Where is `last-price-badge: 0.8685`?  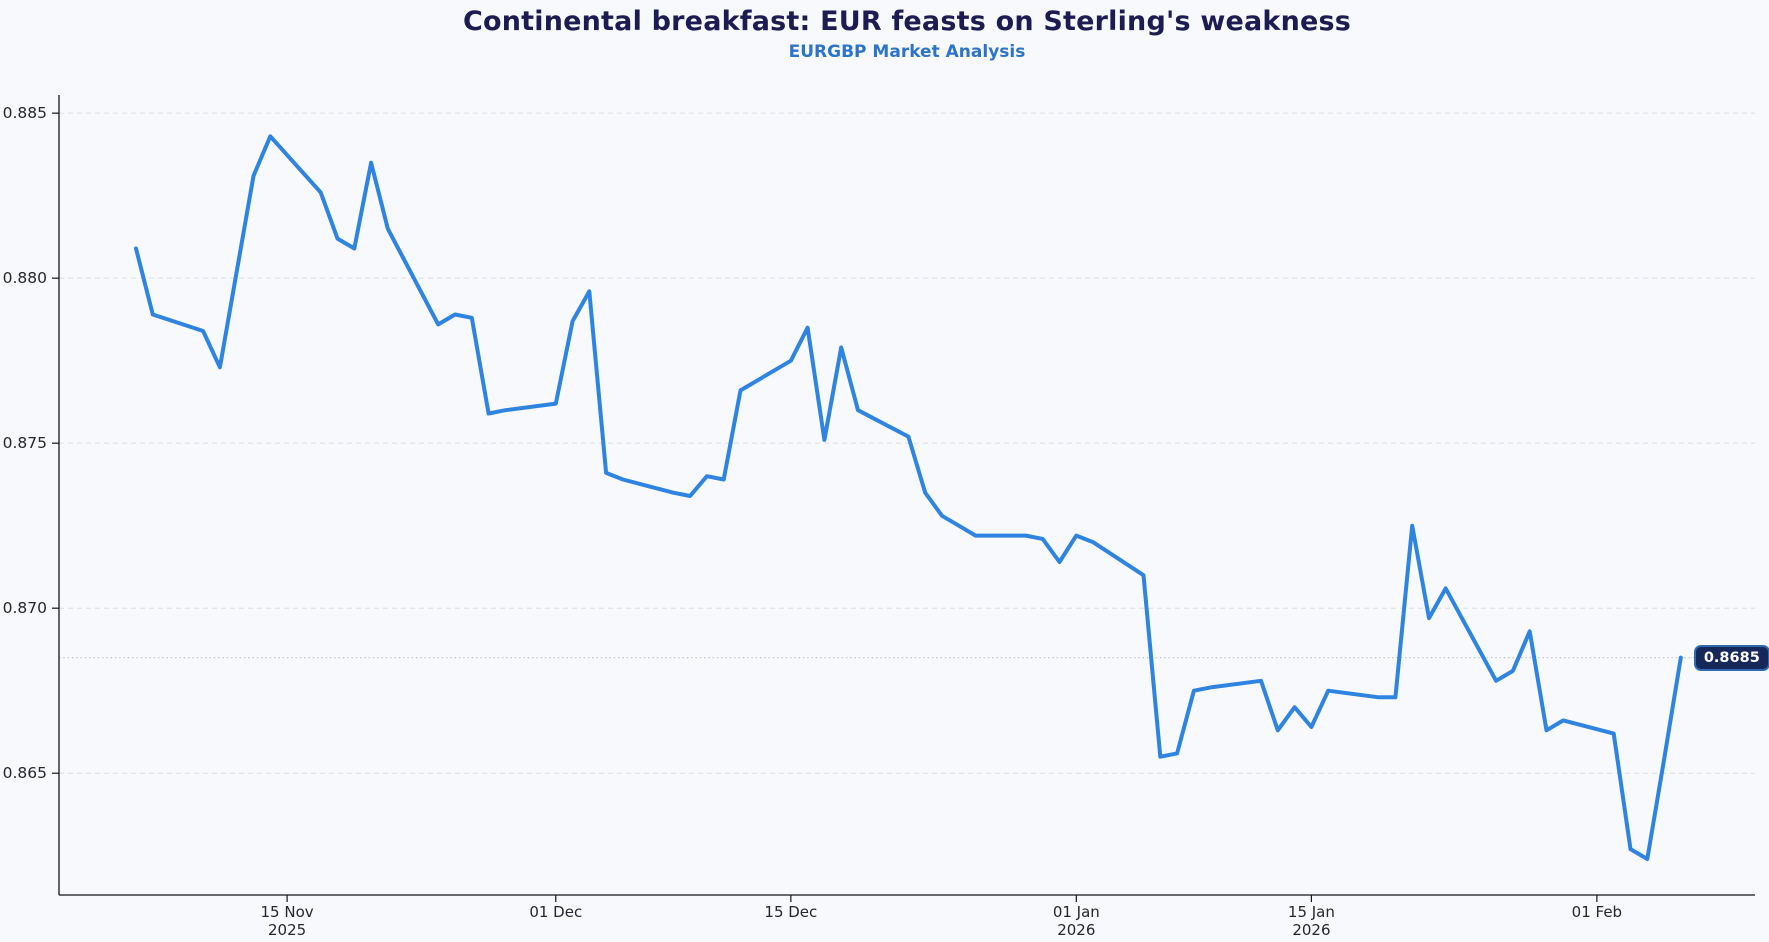 last-price-badge: 0.8685 is located at coordinates (1731, 657).